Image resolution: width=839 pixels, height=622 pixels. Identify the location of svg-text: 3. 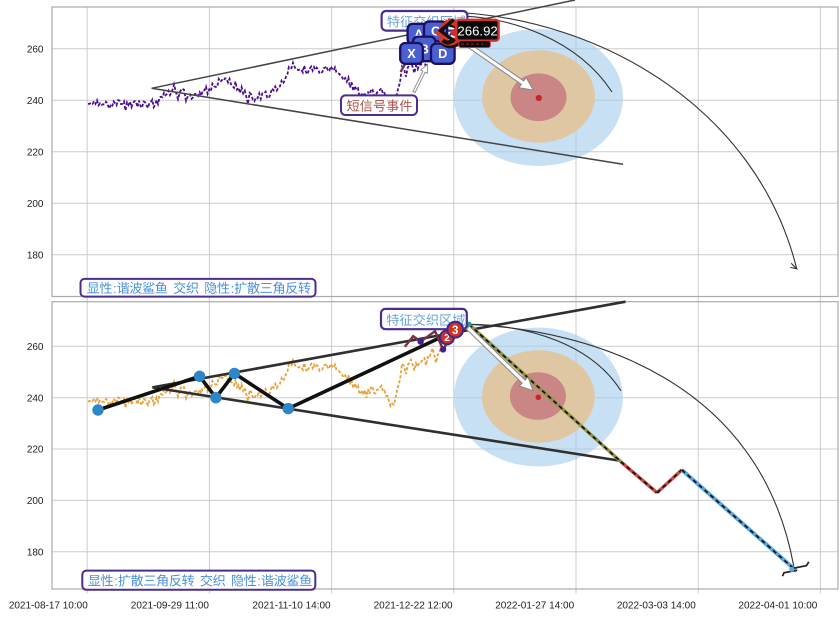
(455, 331).